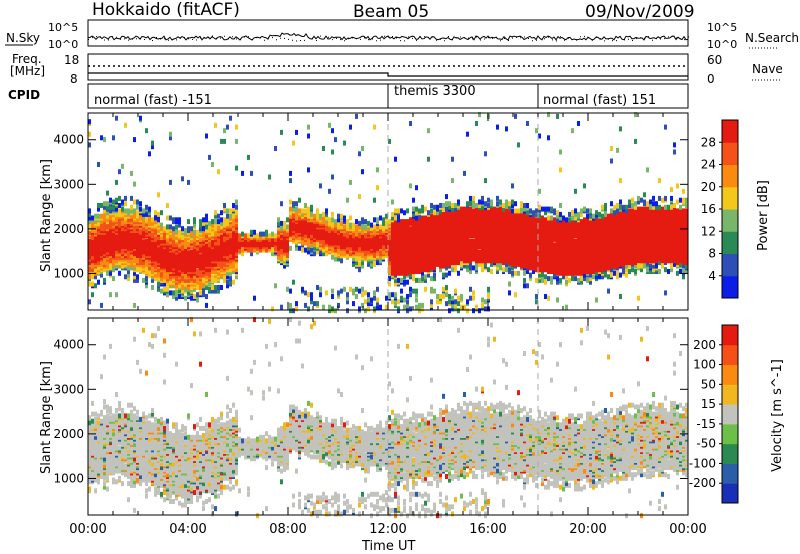 Image resolution: width=800 pixels, height=554 pixels. Describe the element at coordinates (388, 38) in the screenshot. I see `nsearch-series` at that location.